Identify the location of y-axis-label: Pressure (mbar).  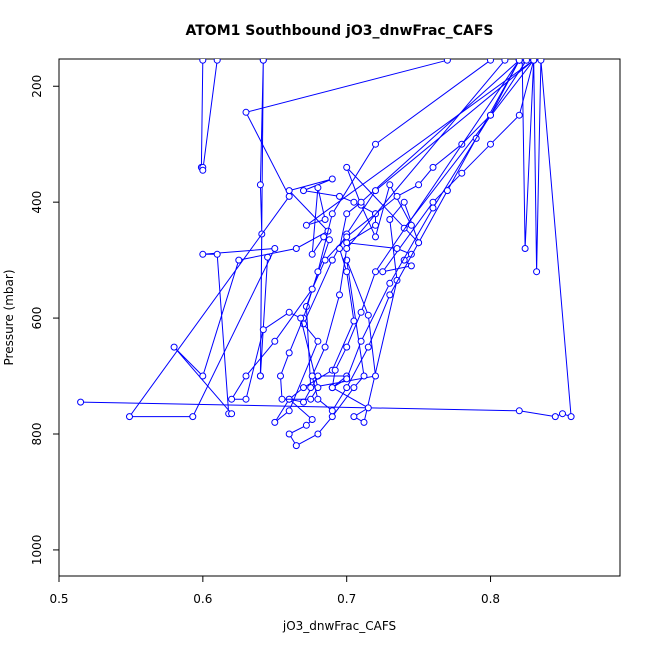
(9, 317).